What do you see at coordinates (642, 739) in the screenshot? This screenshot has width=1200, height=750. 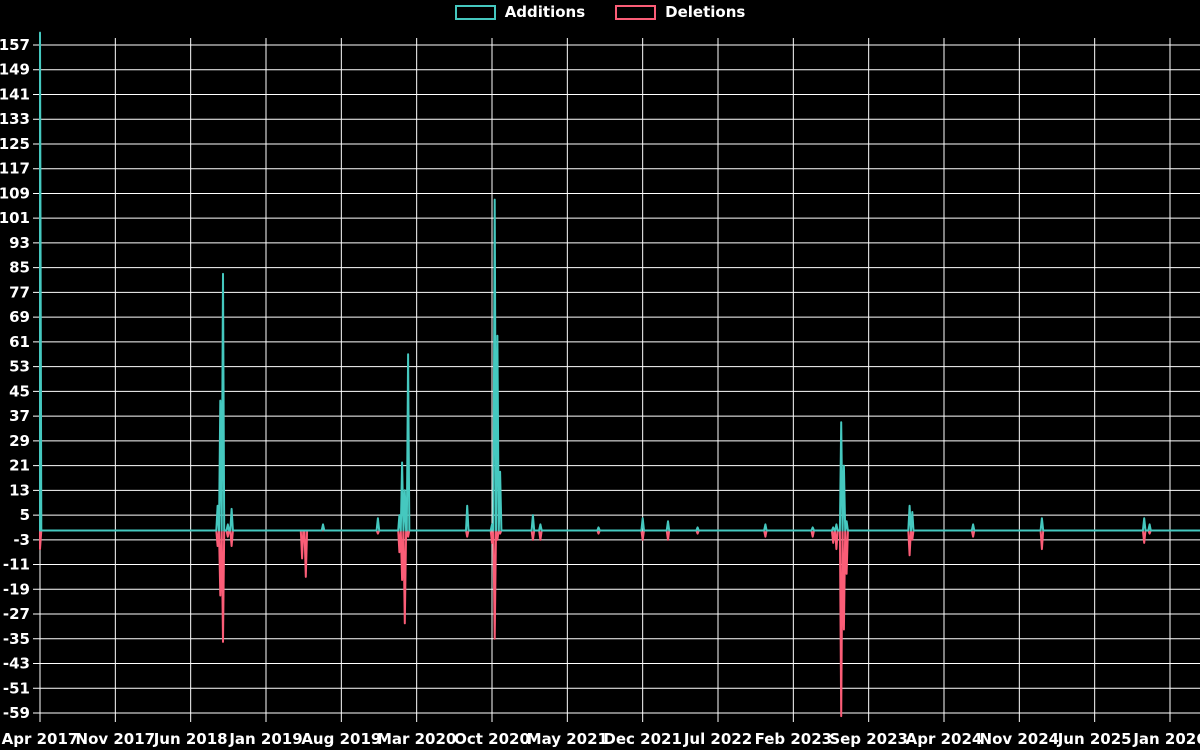 I see `x-axis-label: Dec 2021` at bounding box center [642, 739].